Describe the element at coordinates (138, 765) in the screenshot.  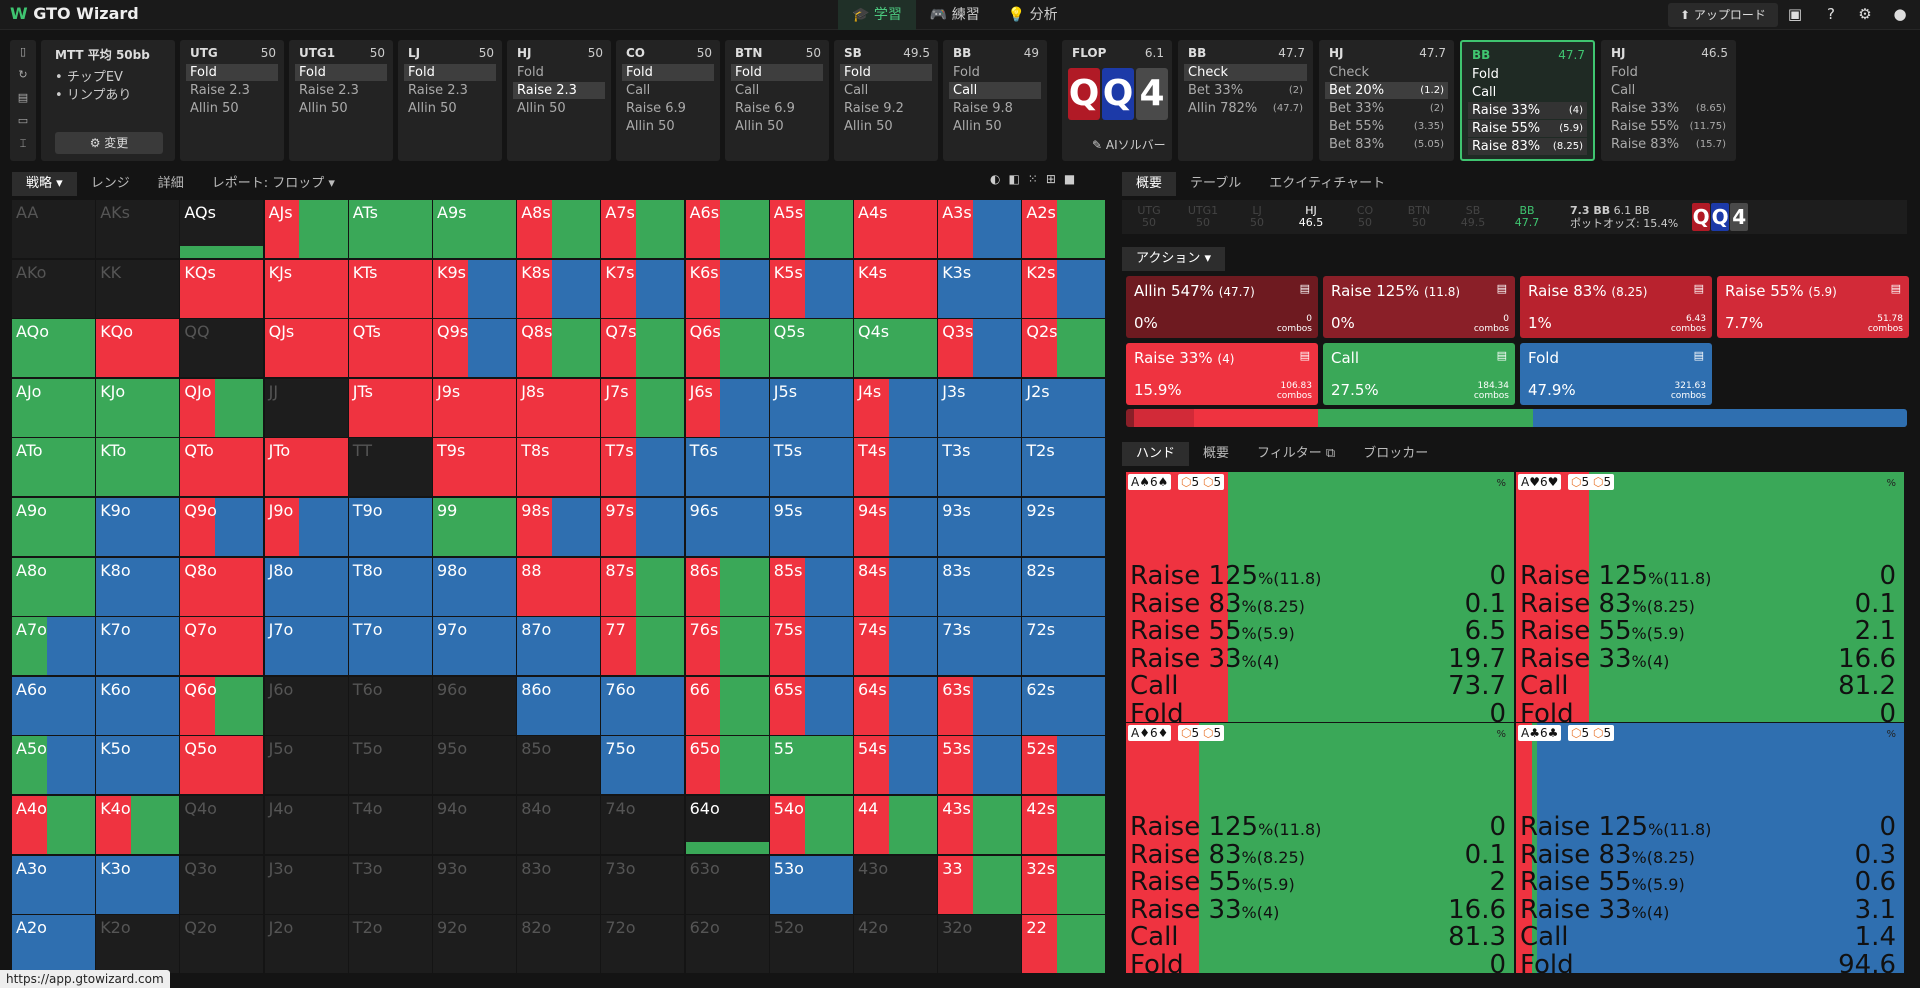
I see `range-cell: K5o` at that location.